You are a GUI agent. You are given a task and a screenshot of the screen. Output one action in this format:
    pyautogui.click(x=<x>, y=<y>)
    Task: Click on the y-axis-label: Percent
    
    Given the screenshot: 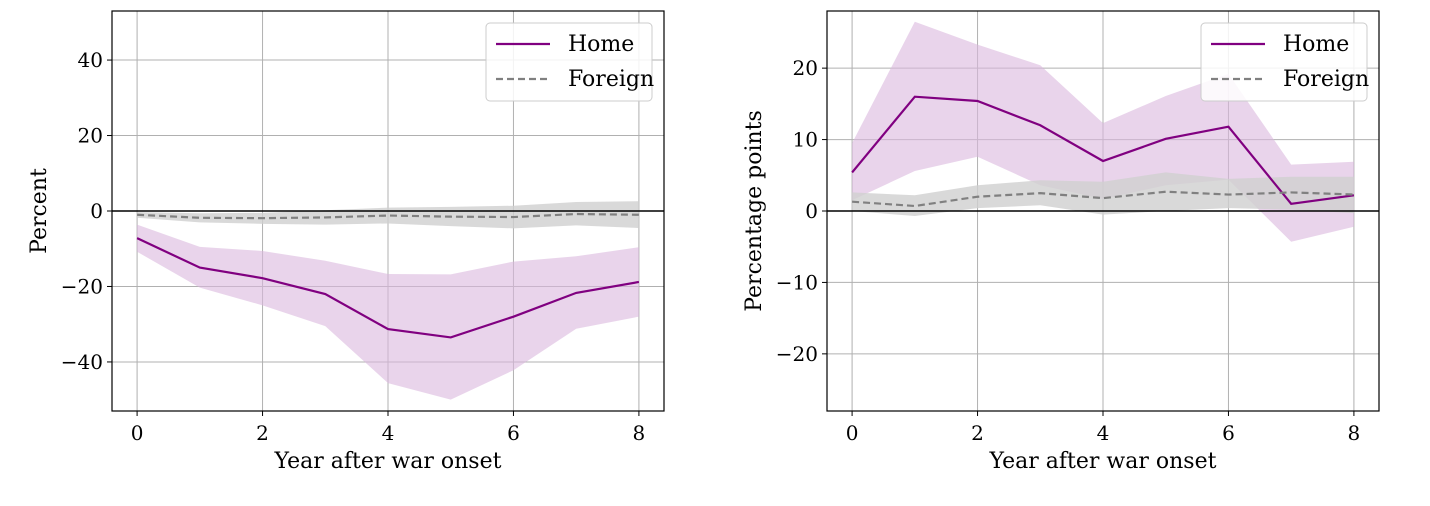 What is the action you would take?
    pyautogui.click(x=39, y=211)
    